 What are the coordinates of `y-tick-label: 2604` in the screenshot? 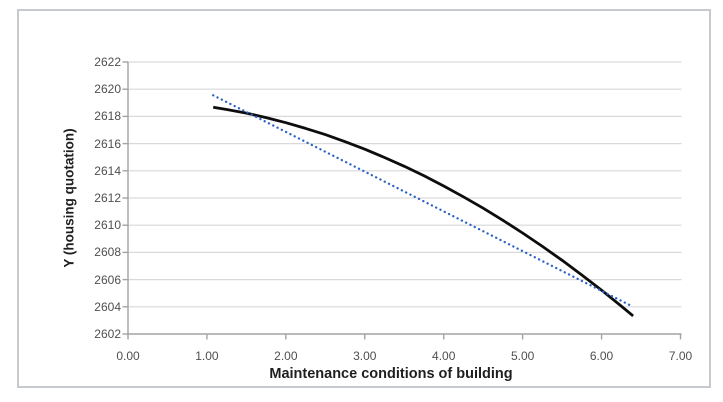 It's located at (107, 306).